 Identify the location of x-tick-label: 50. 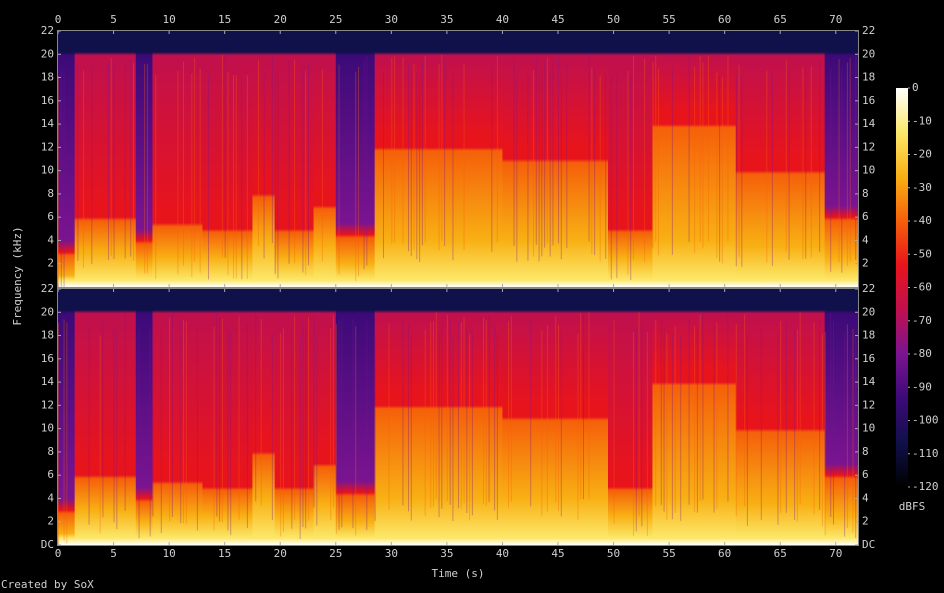
(613, 553).